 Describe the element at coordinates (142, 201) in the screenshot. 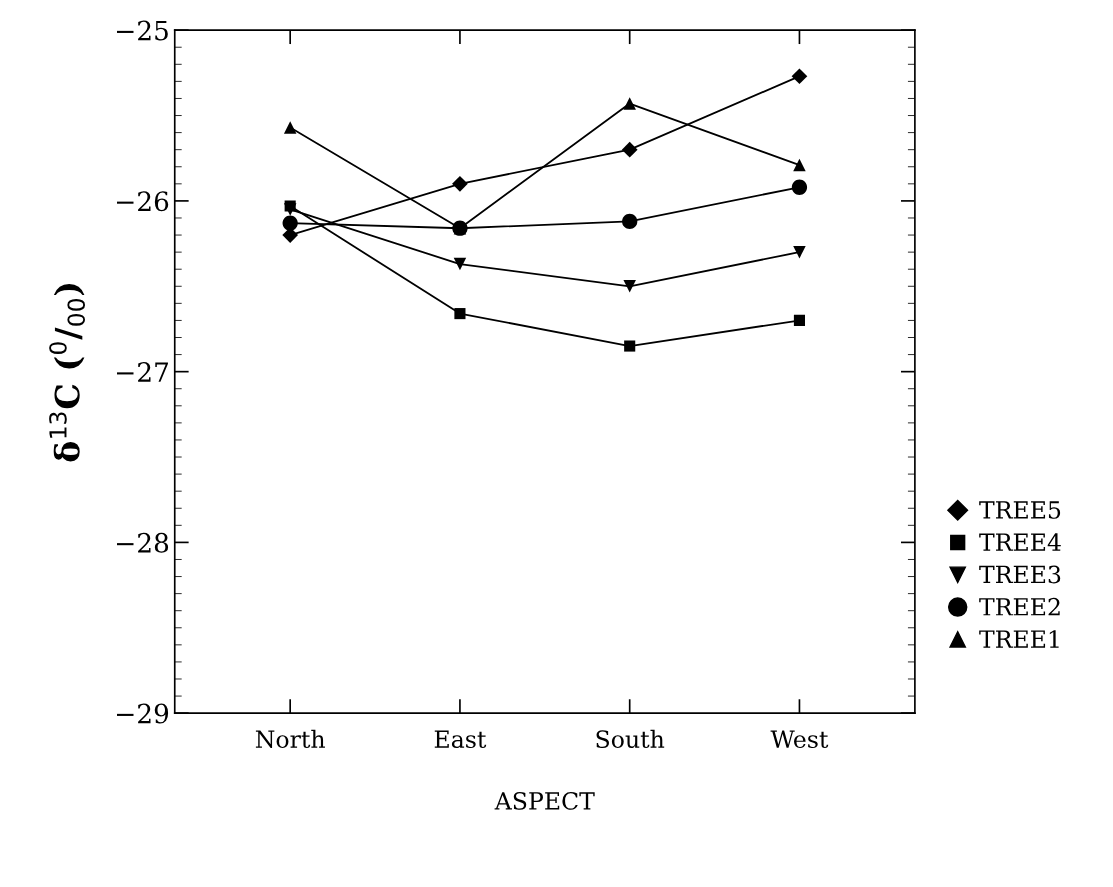

I see `y-tick-label: −26` at that location.